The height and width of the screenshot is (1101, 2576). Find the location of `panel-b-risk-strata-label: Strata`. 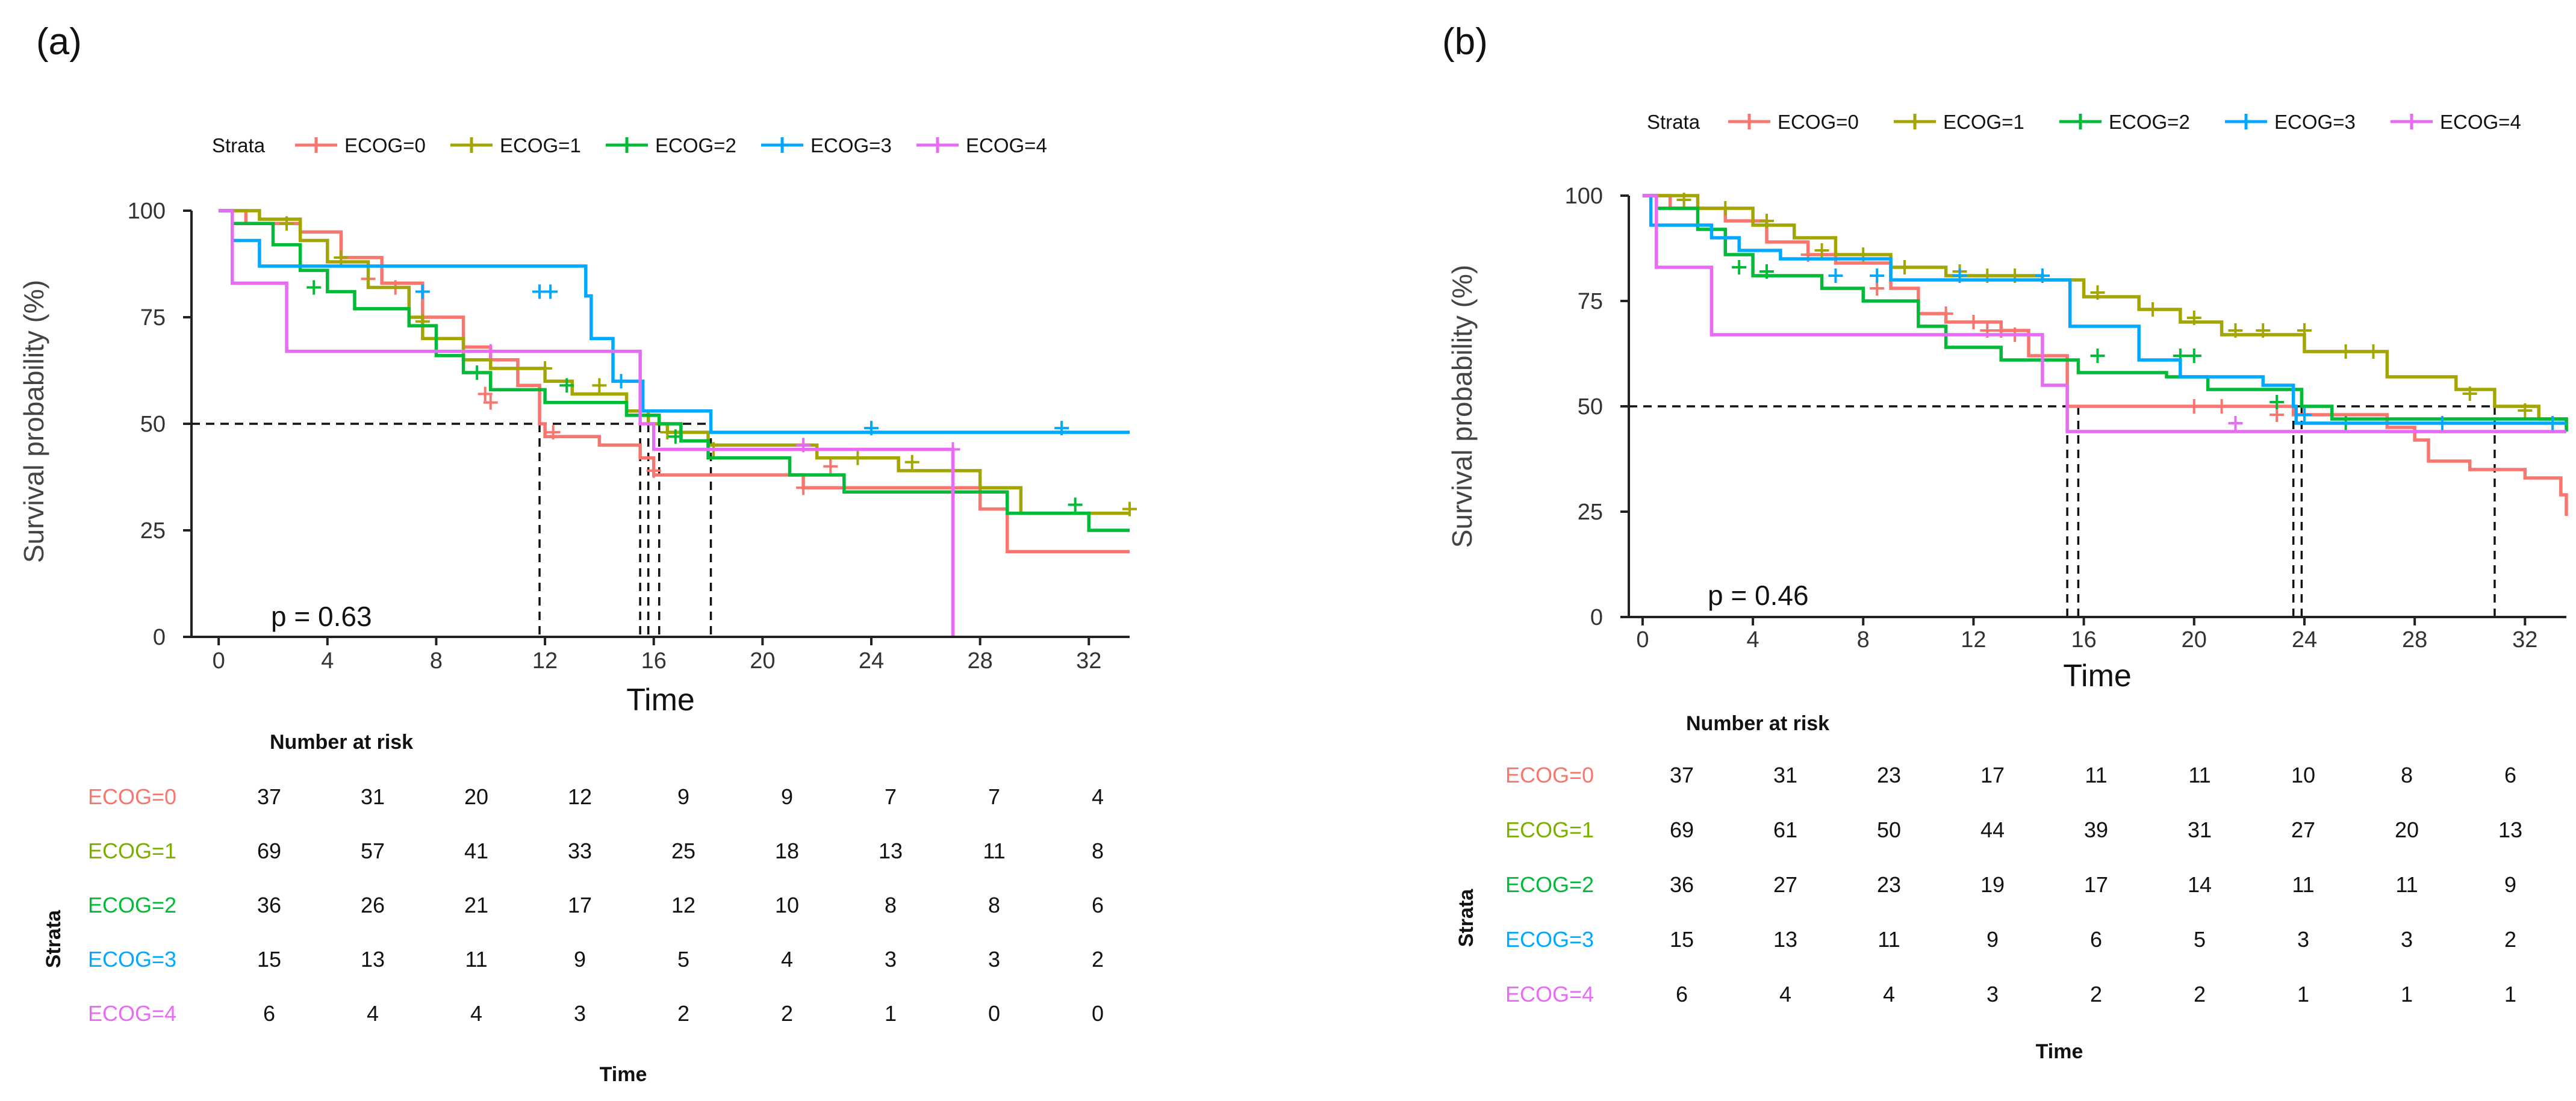

panel-b-risk-strata-label: Strata is located at coordinates (1466, 918).